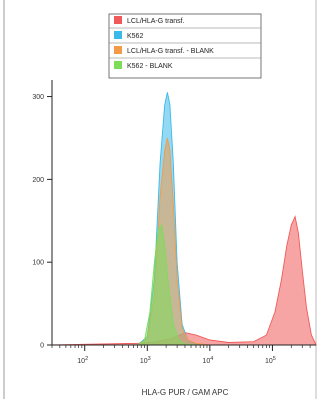  Describe the element at coordinates (185, 392) in the screenshot. I see `x-axis-title: HLA-G PUR / GAM APC` at that location.